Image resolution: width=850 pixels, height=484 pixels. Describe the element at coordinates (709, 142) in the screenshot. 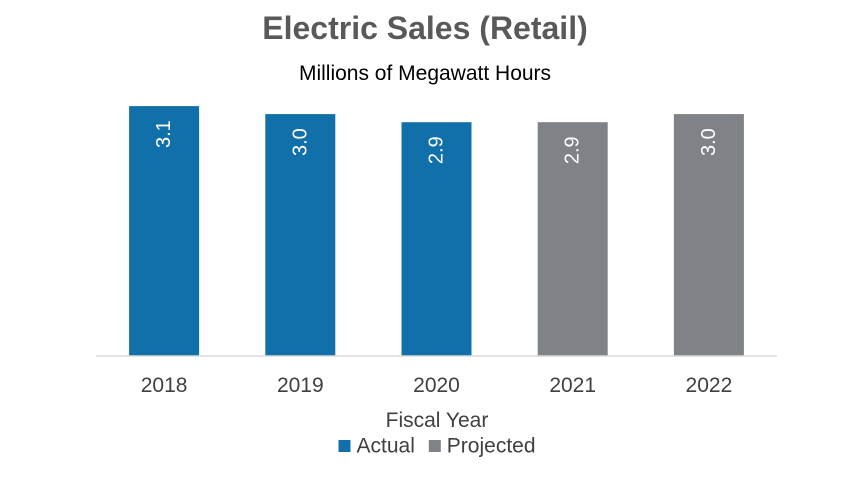

I see `data-label-2022: 3.0` at that location.